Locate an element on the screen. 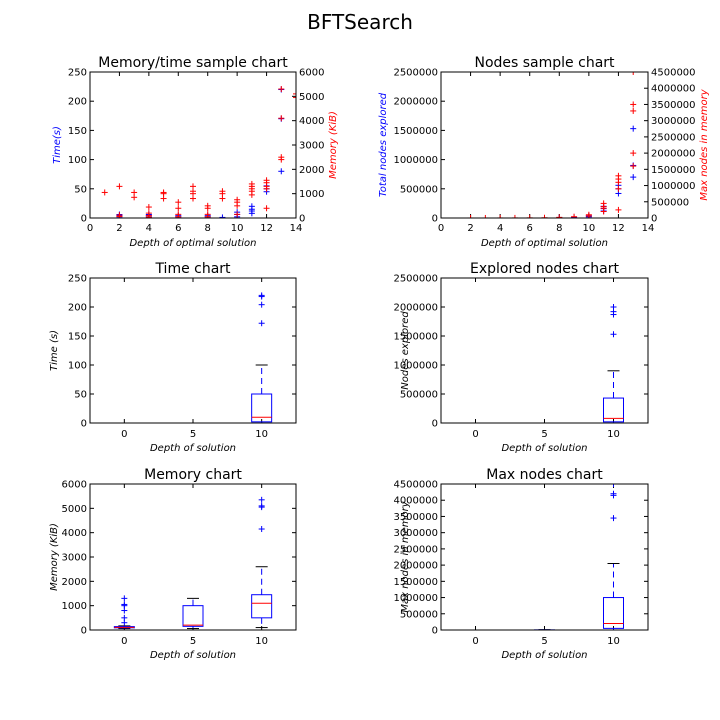 This screenshot has height=720, width=720. x-tick-label: 14 is located at coordinates (296, 228).